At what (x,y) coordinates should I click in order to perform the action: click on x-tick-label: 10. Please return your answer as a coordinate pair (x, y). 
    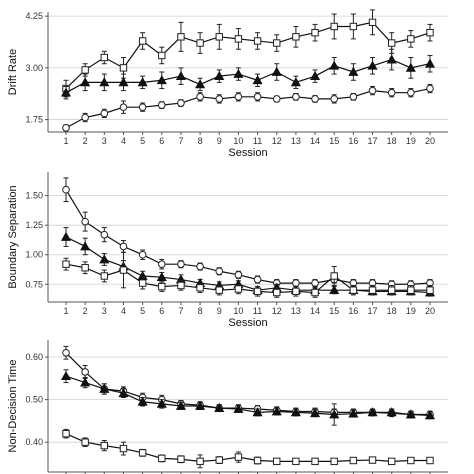
    Looking at the image, I should click on (238, 141).